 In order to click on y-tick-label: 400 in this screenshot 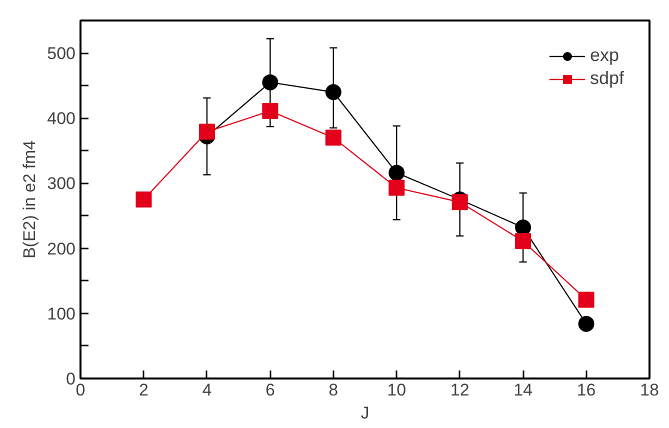, I will do `click(61, 118)`.